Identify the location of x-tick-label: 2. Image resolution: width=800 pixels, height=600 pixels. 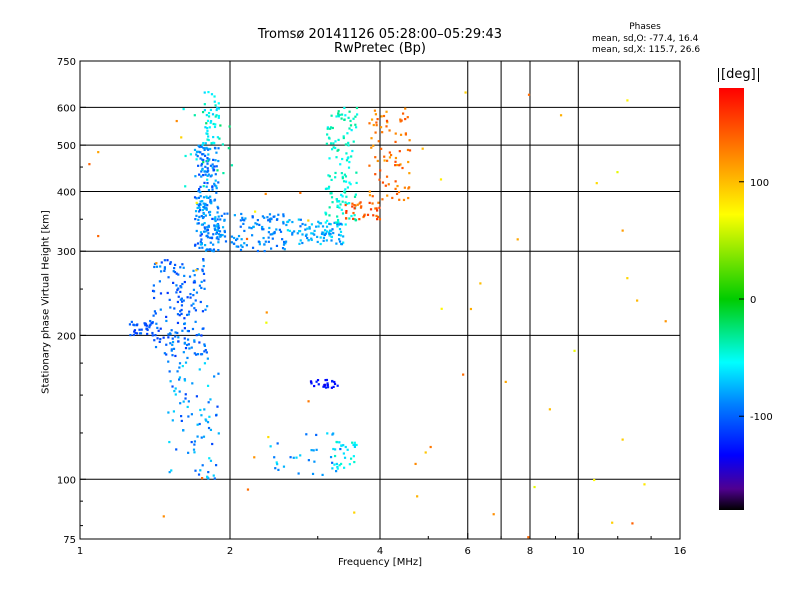
(230, 551).